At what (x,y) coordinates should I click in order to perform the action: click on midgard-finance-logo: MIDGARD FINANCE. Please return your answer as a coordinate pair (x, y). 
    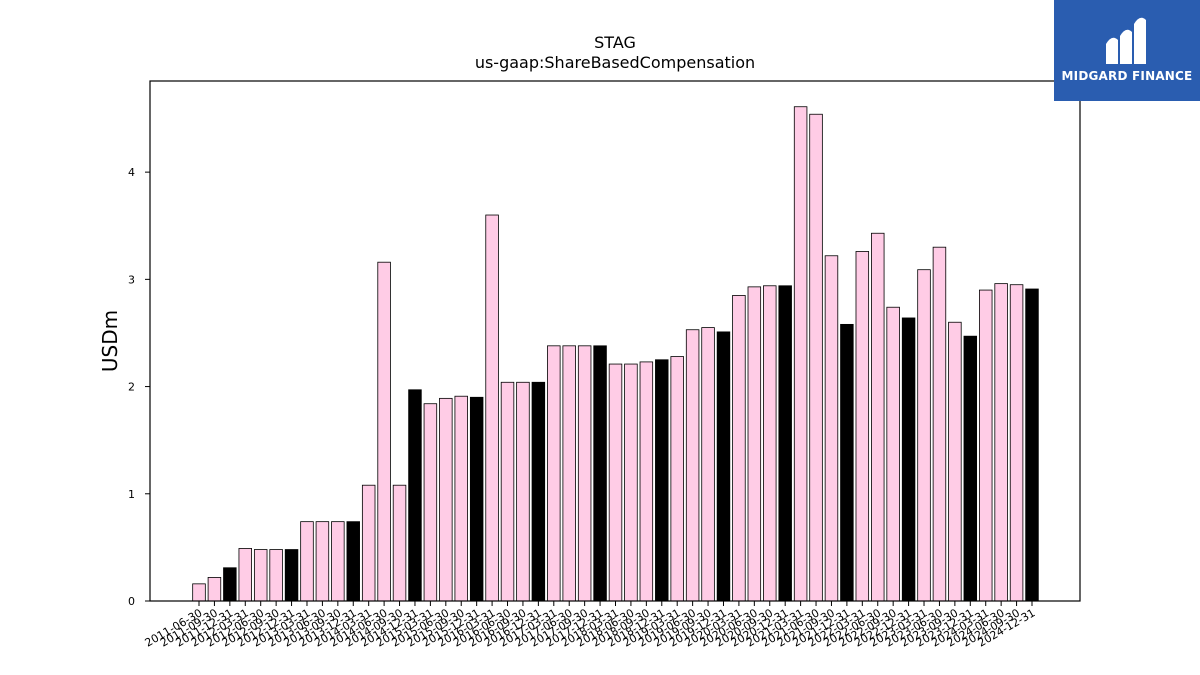
    Looking at the image, I should click on (1127, 50).